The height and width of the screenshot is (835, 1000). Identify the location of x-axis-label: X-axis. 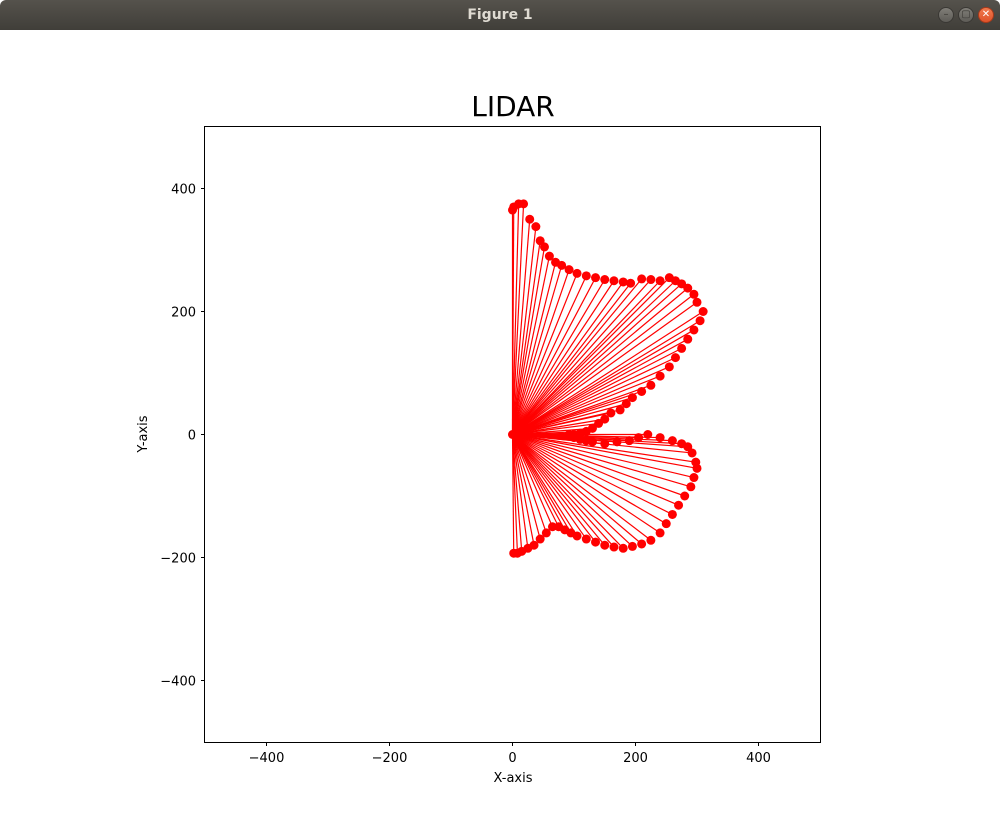
(513, 778).